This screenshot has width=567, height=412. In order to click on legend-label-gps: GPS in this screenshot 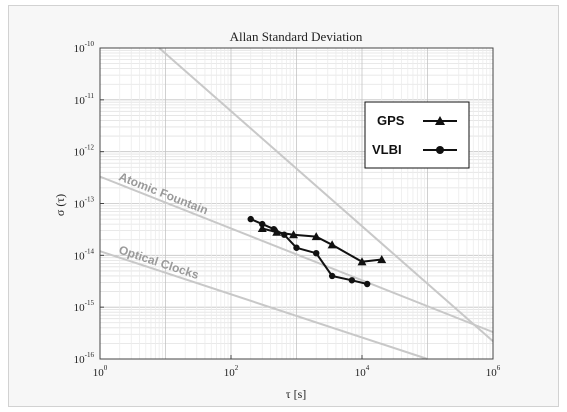, I will do `click(391, 120)`.